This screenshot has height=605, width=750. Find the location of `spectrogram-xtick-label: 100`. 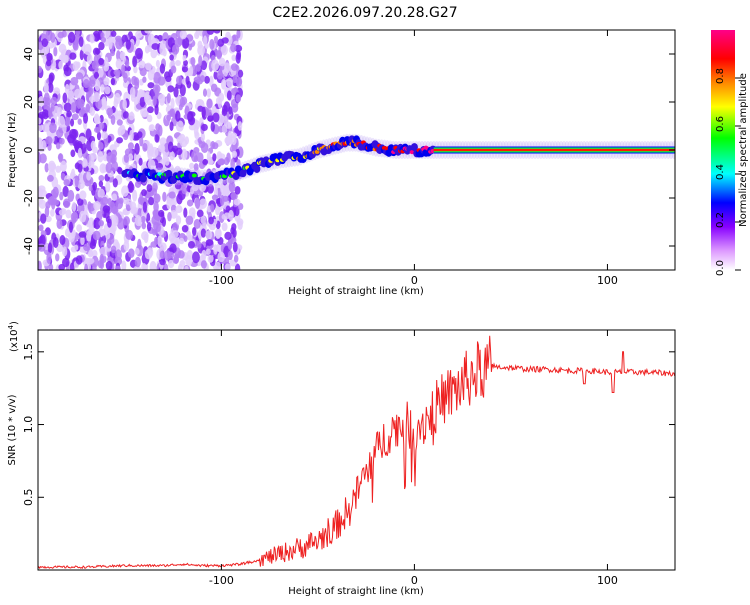

spectrogram-xtick-label: 100 is located at coordinates (607, 280).